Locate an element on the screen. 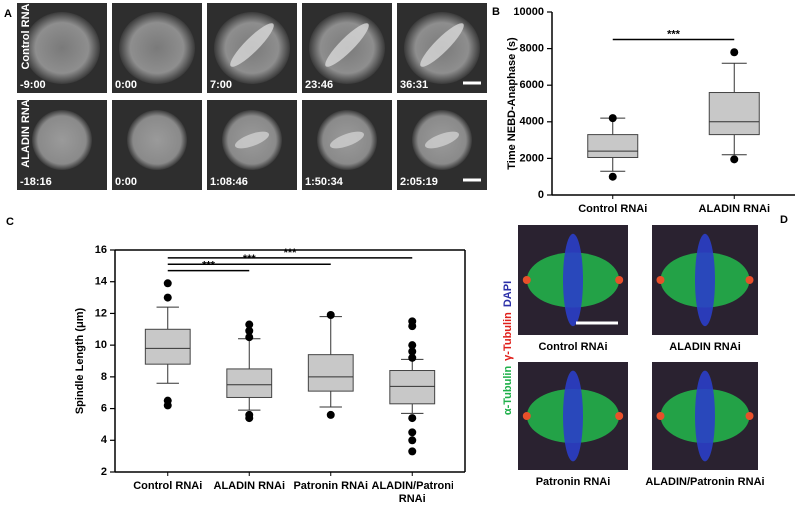 The height and width of the screenshot is (506, 800). x-tick-label: ALADIN/Patronin RNAi is located at coordinates (412, 492).